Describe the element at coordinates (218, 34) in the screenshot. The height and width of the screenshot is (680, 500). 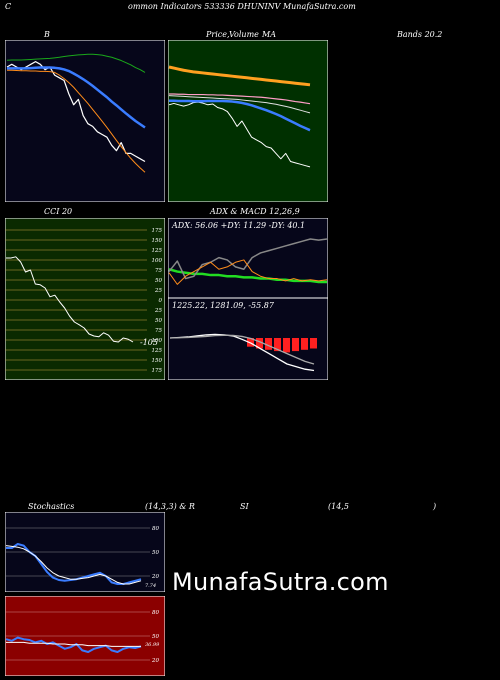
I see `price-label: Price,` at that location.